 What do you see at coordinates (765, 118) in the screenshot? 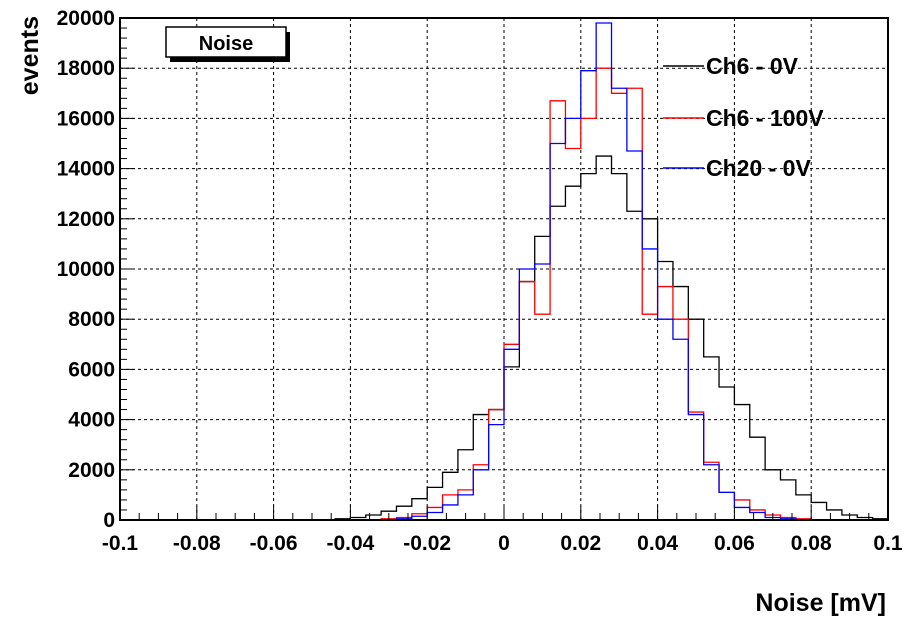
I see `legend-label: Ch6 - 100V` at bounding box center [765, 118].